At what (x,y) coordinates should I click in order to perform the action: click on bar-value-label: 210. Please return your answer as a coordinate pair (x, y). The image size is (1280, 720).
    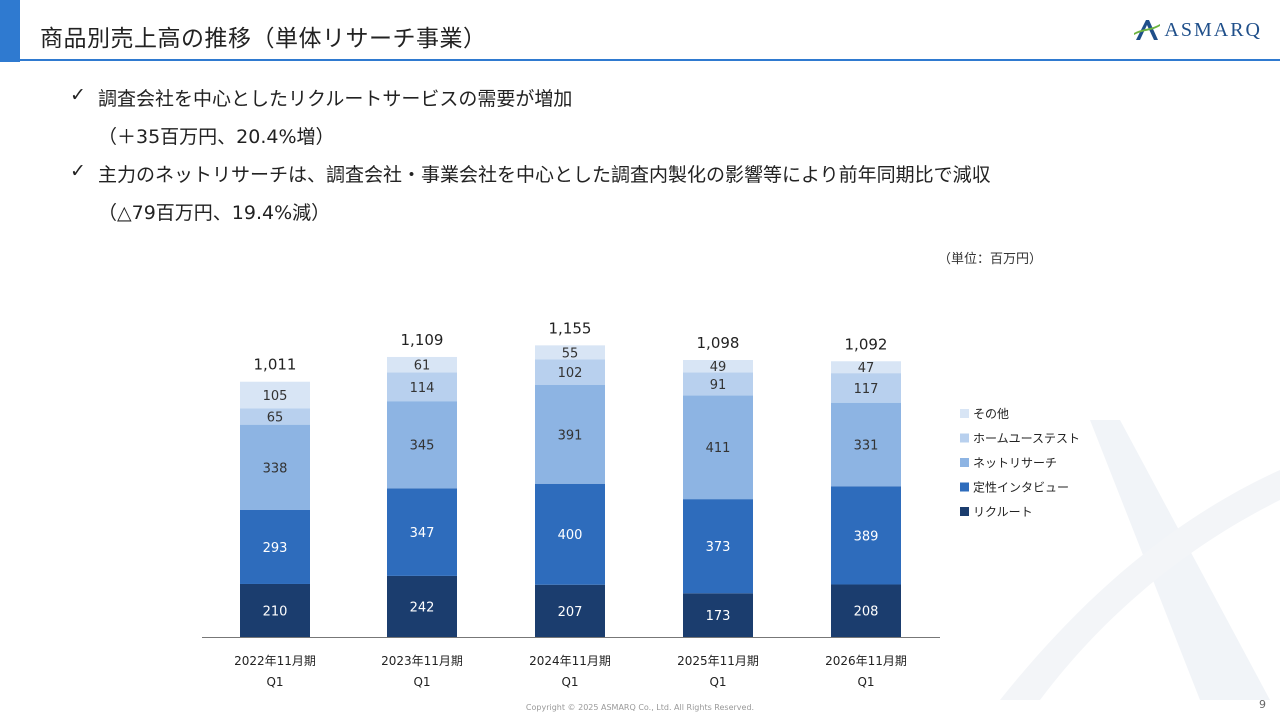
    Looking at the image, I should click on (275, 611).